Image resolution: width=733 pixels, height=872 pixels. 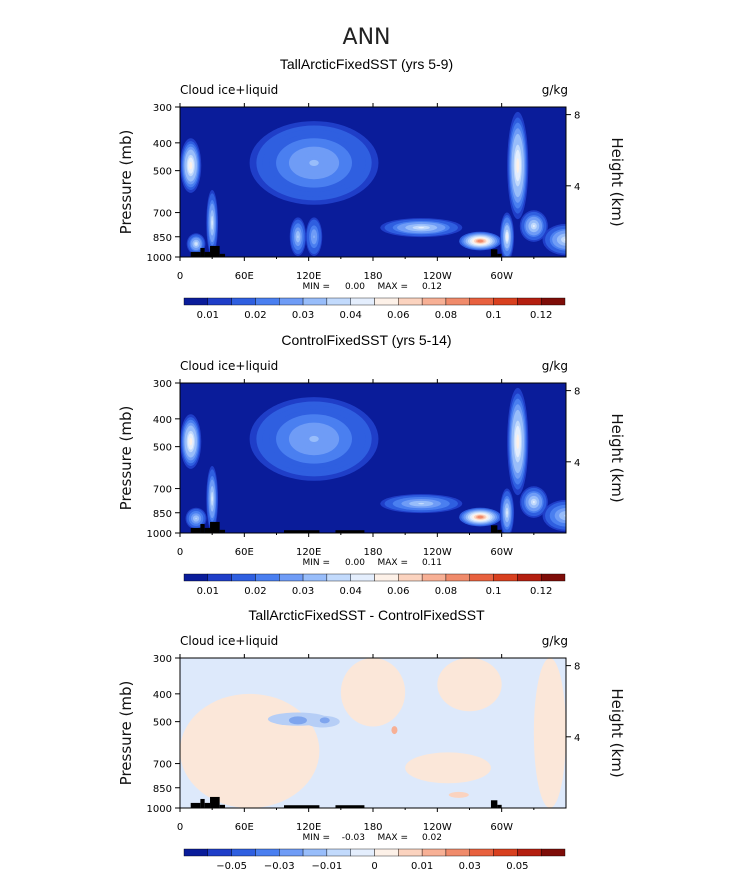 I want to click on colorbar-label: −0.01, so click(x=327, y=866).